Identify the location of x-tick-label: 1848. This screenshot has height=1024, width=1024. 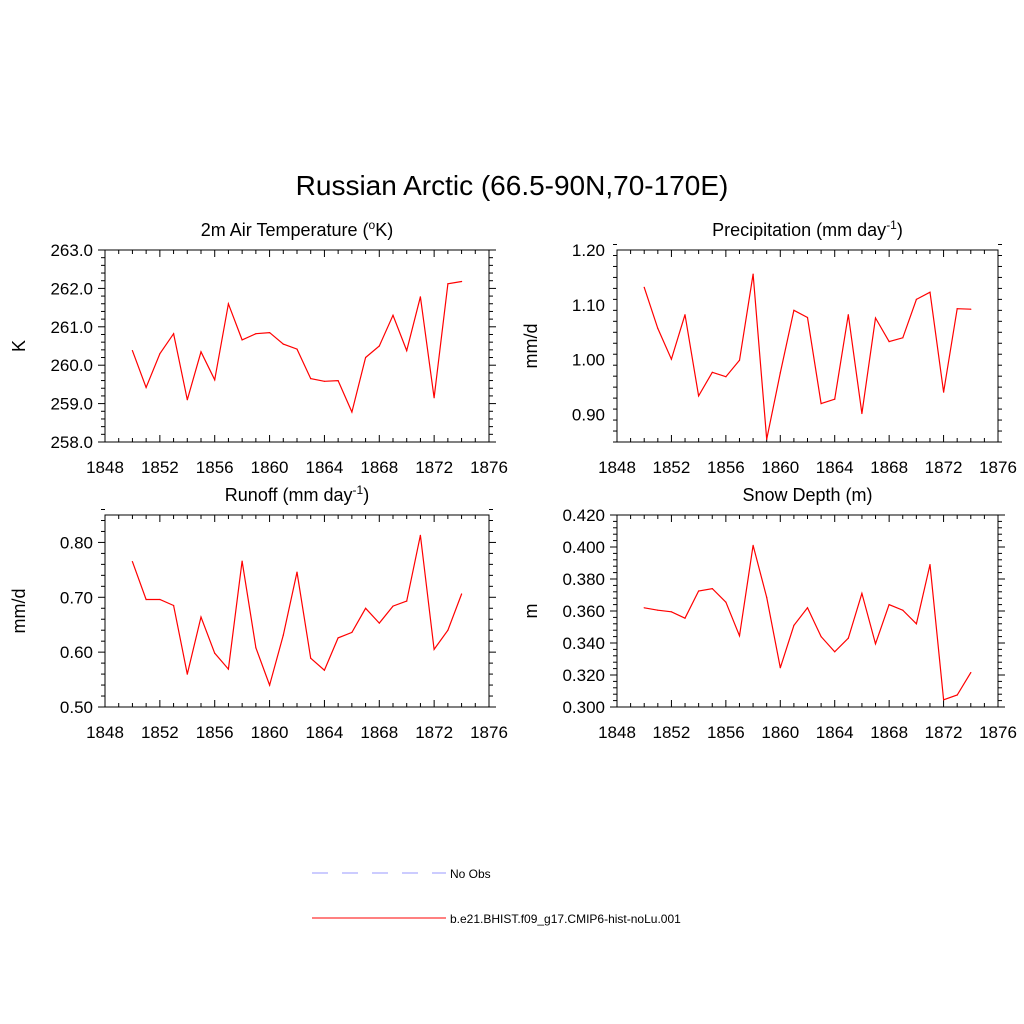
(105, 732).